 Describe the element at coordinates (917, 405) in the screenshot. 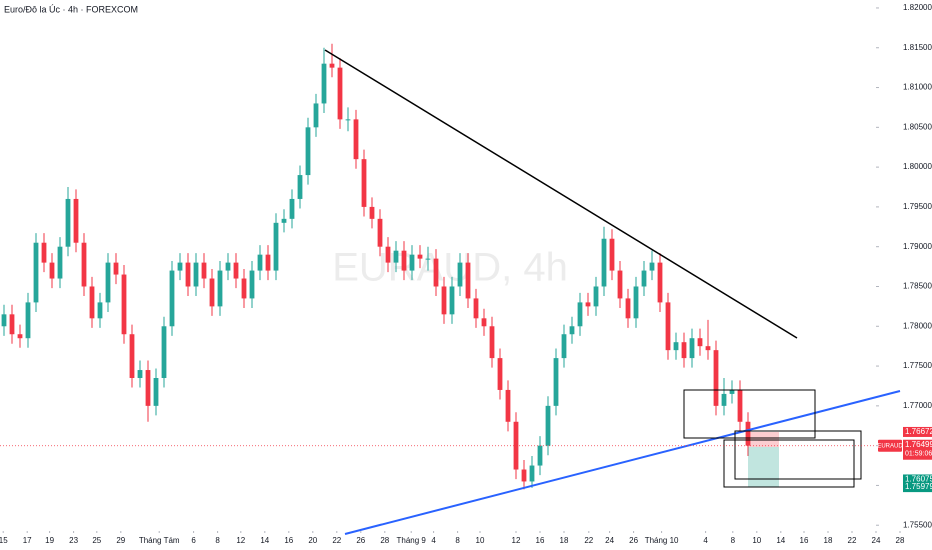

I see `y-tick-label: 1.77000` at that location.